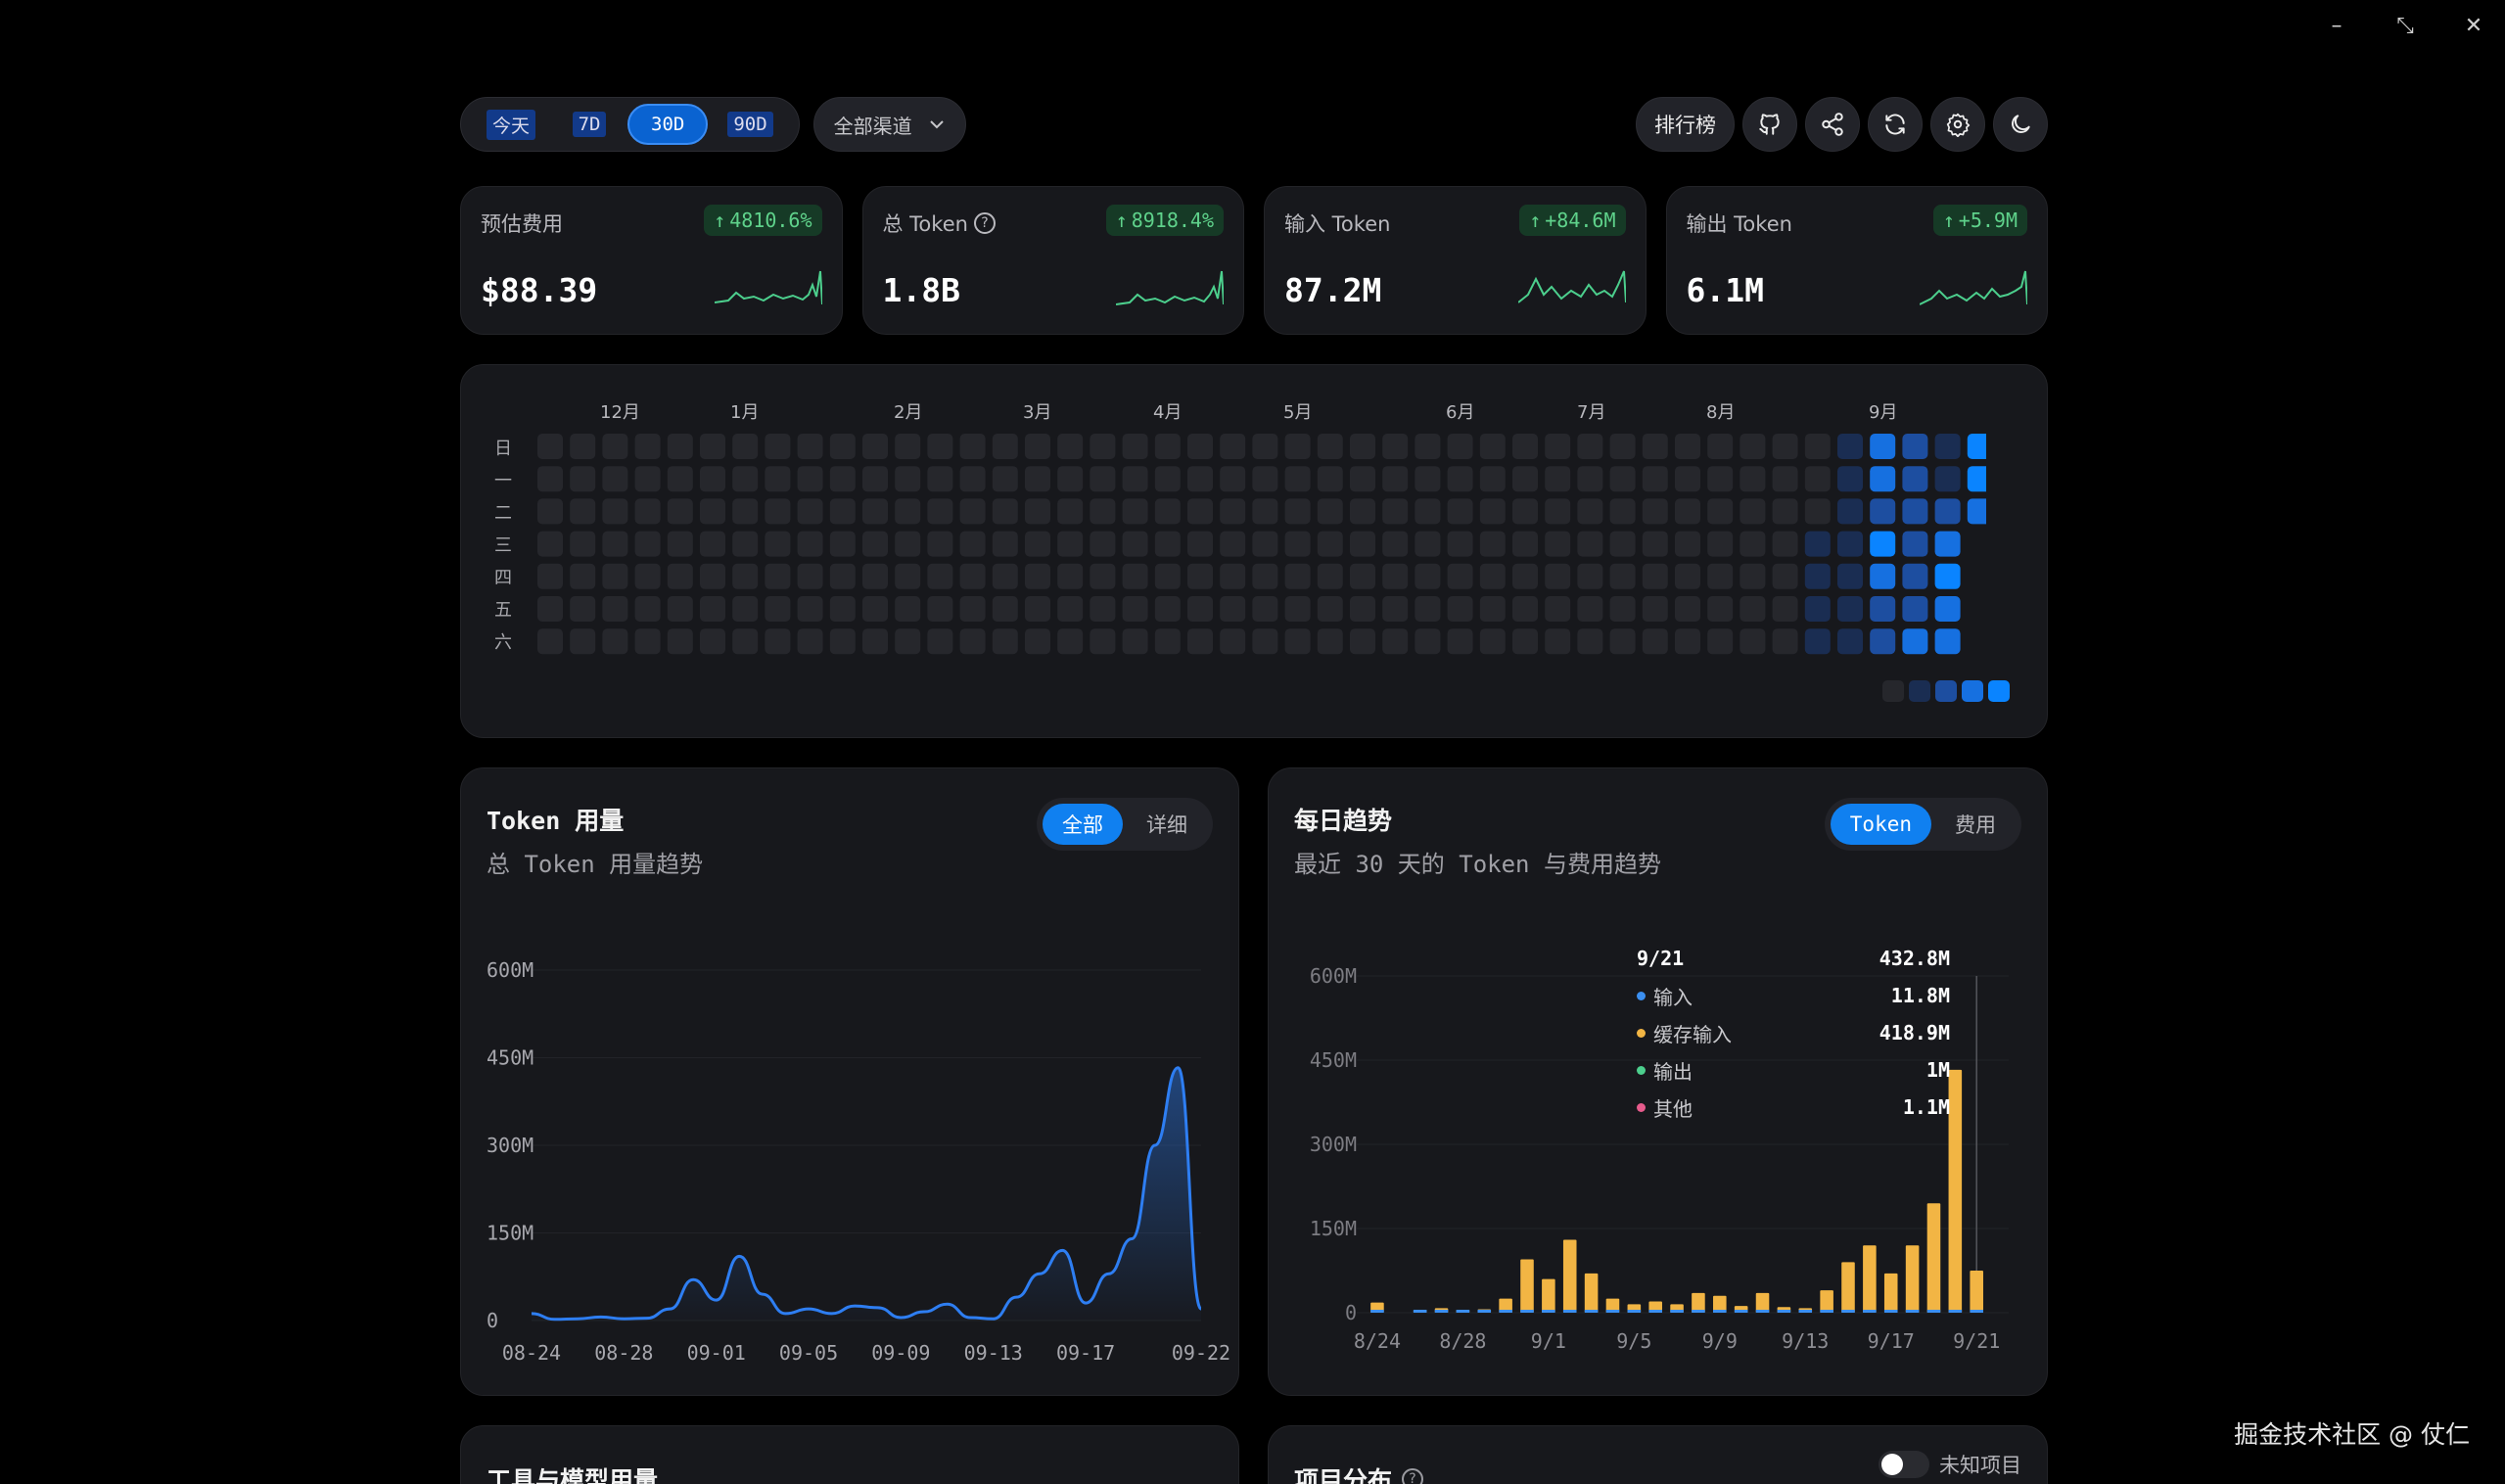 The image size is (2505, 1484). I want to click on tab-cost: 费用, so click(1975, 825).